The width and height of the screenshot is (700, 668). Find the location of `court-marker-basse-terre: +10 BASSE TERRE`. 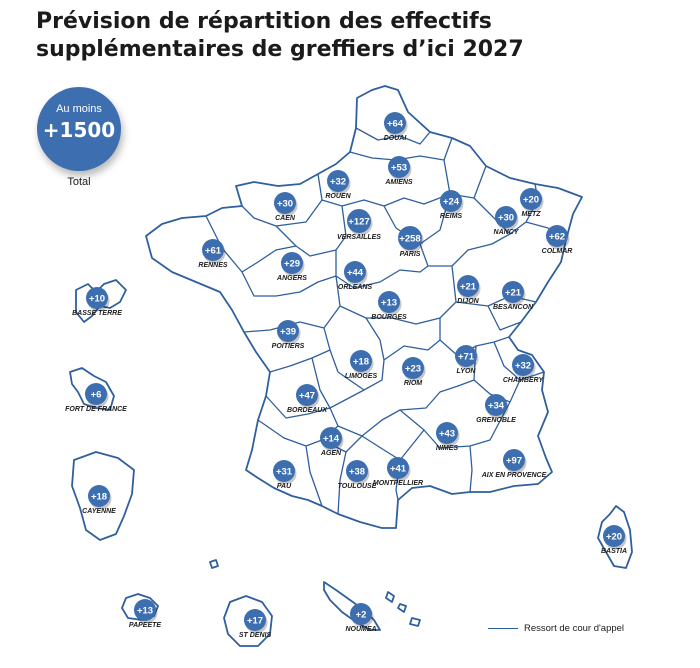

court-marker-basse-terre: +10 BASSE TERRE is located at coordinates (97, 302).